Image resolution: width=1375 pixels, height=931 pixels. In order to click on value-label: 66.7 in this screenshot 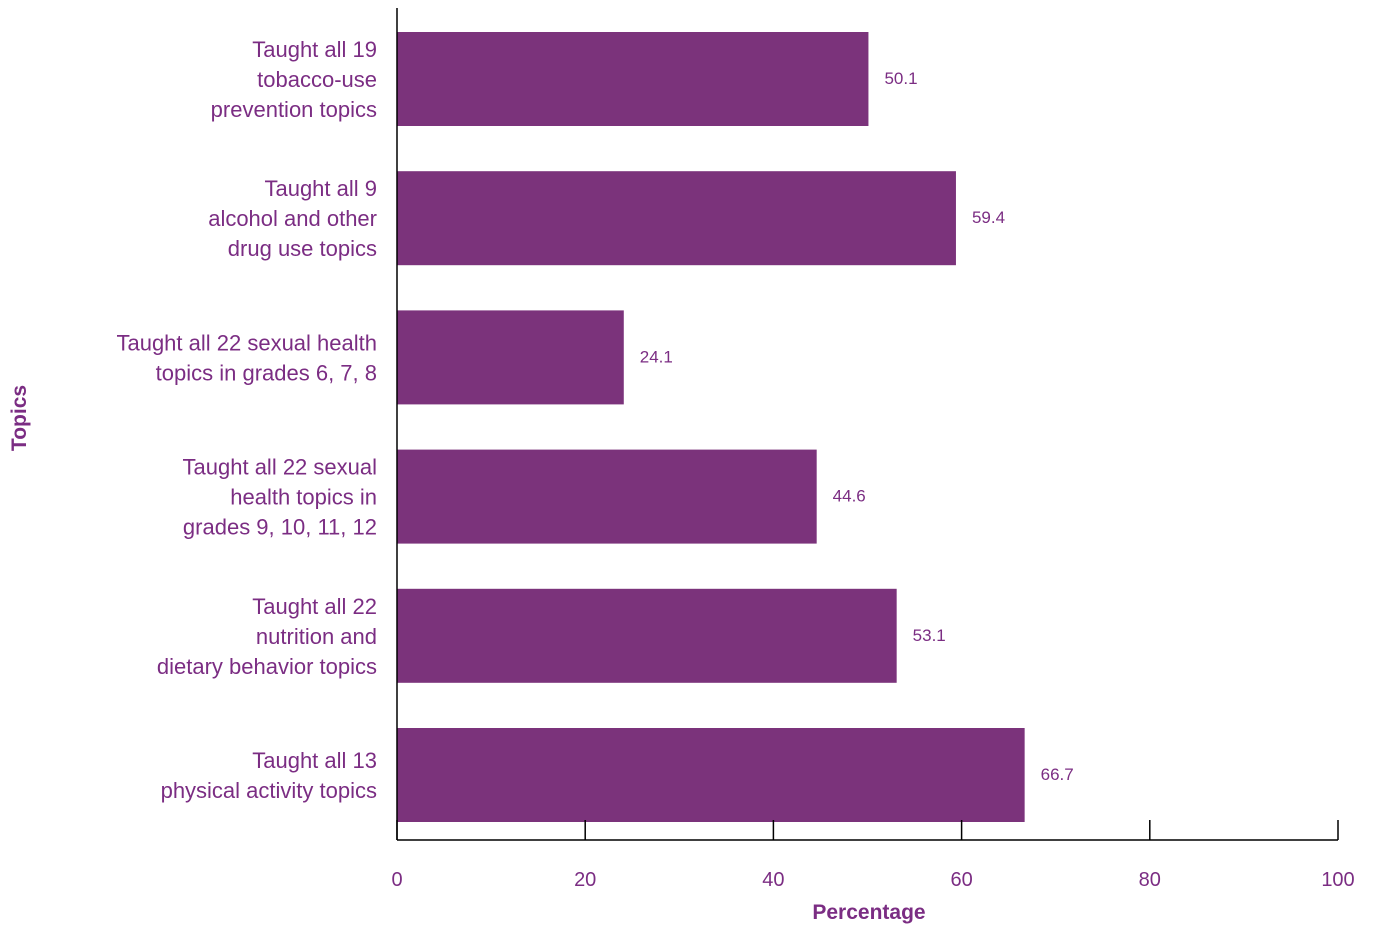, I will do `click(1057, 774)`.